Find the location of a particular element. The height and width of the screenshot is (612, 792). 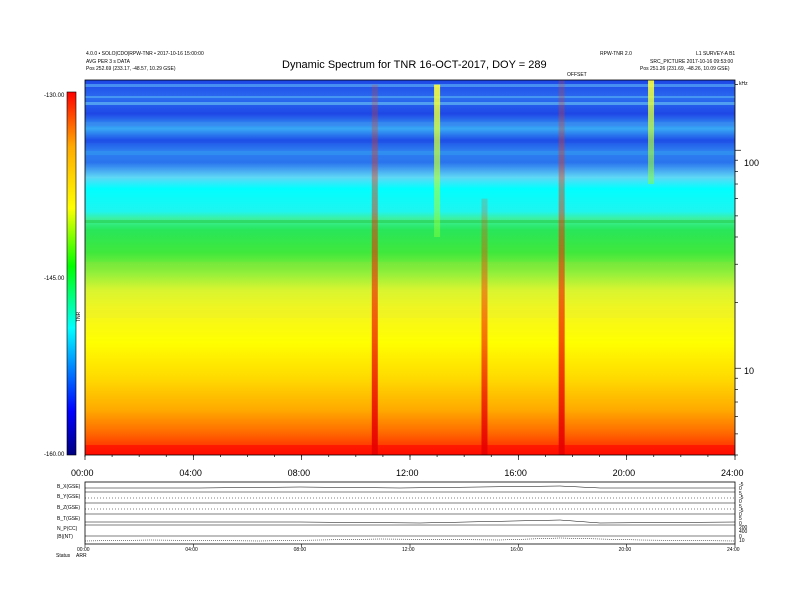

lower-panel-right-tick: 200 is located at coordinates (743, 528).